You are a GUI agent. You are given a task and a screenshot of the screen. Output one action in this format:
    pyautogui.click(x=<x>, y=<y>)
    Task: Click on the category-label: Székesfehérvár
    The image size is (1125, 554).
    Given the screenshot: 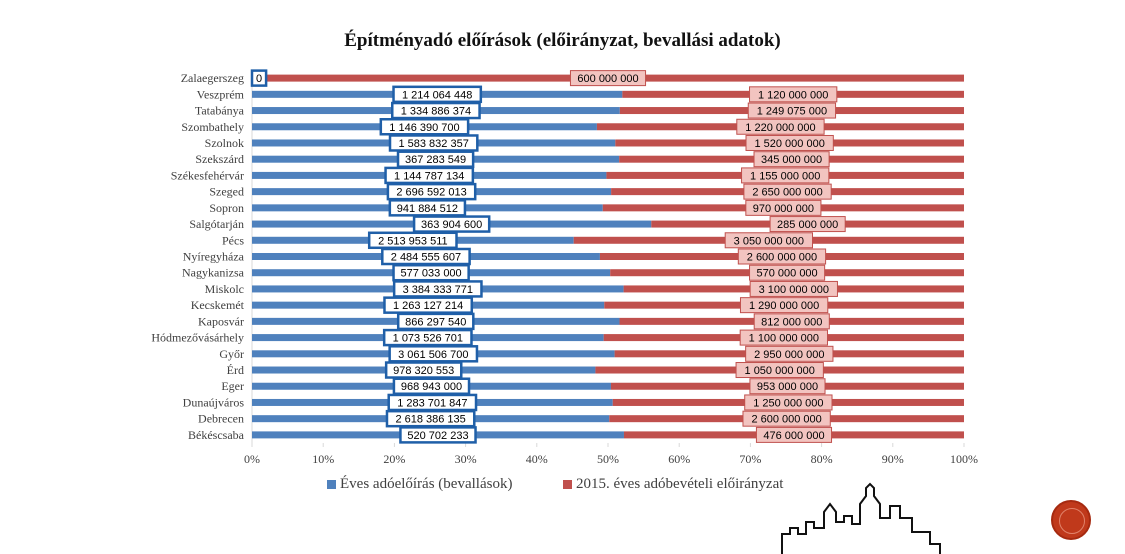 What is the action you would take?
    pyautogui.click(x=207, y=175)
    